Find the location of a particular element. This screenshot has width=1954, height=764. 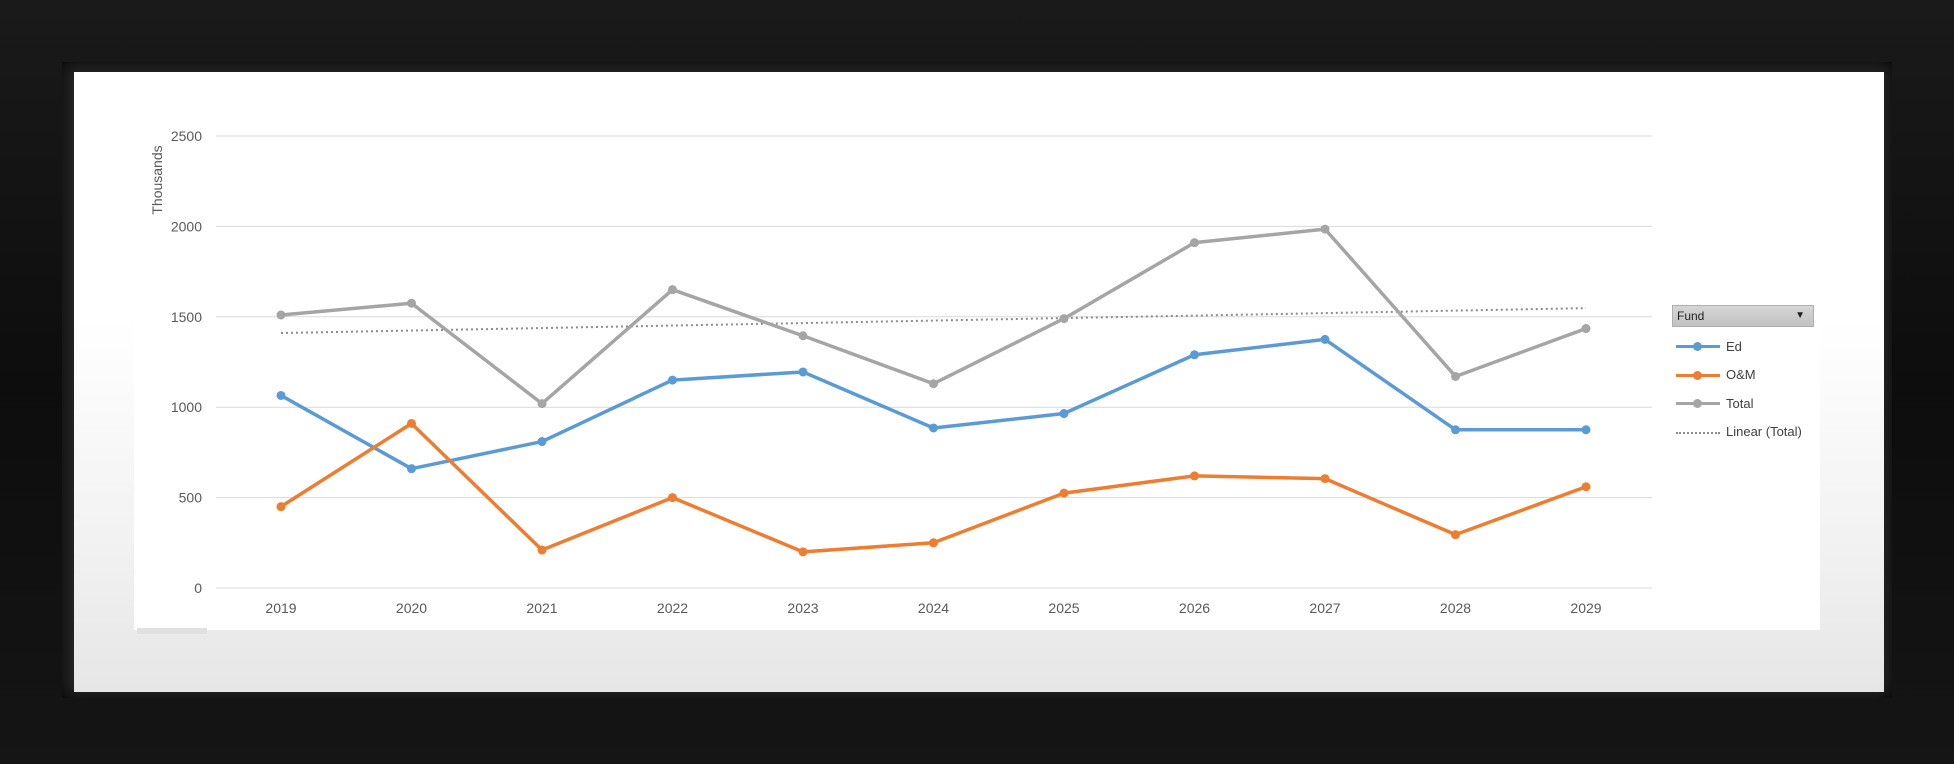

y-tick-label-500: 500 is located at coordinates (191, 498).